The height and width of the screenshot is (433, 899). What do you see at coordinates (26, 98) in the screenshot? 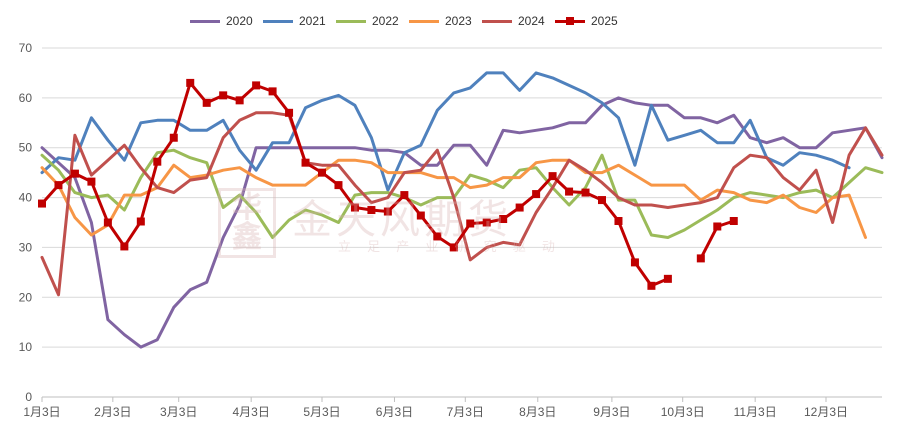
I see `y-tick-label: 60` at bounding box center [26, 98].